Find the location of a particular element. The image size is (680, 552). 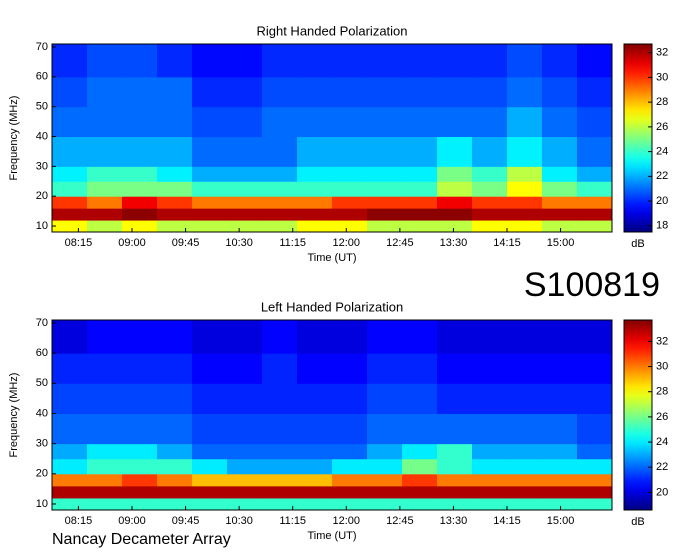

x-tick-label: 10:30 is located at coordinates (239, 243).